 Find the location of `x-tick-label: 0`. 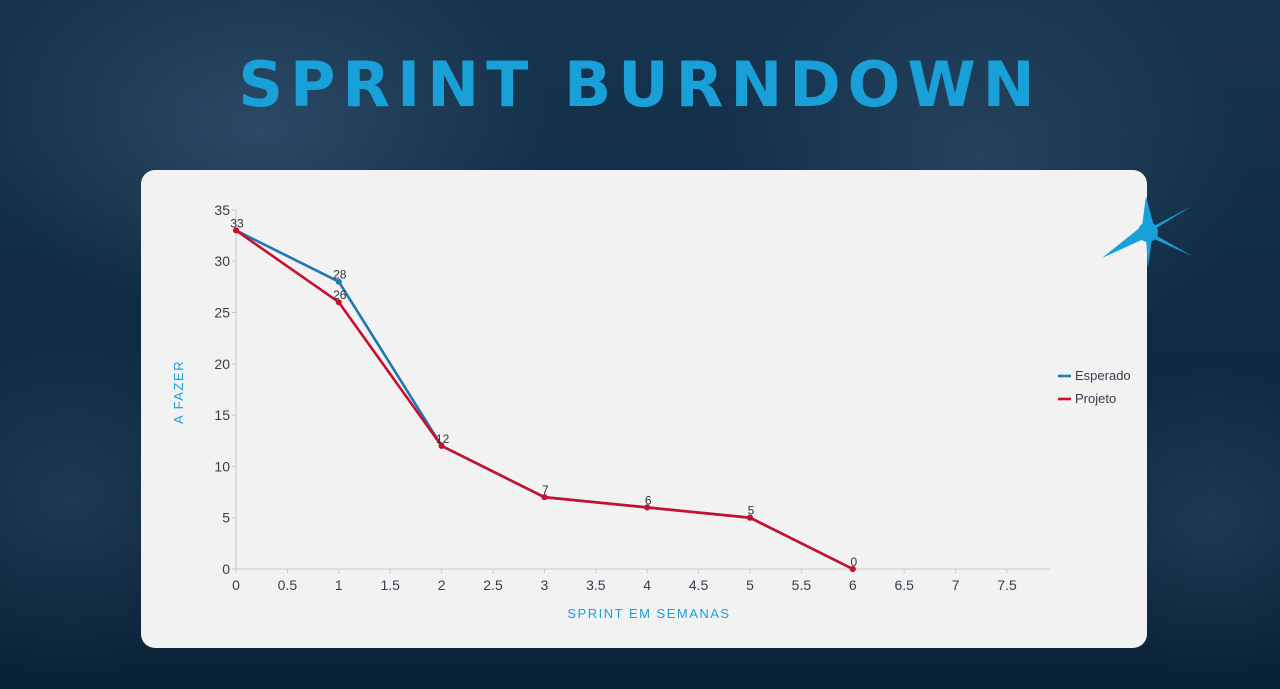

x-tick-label: 0 is located at coordinates (236, 585).